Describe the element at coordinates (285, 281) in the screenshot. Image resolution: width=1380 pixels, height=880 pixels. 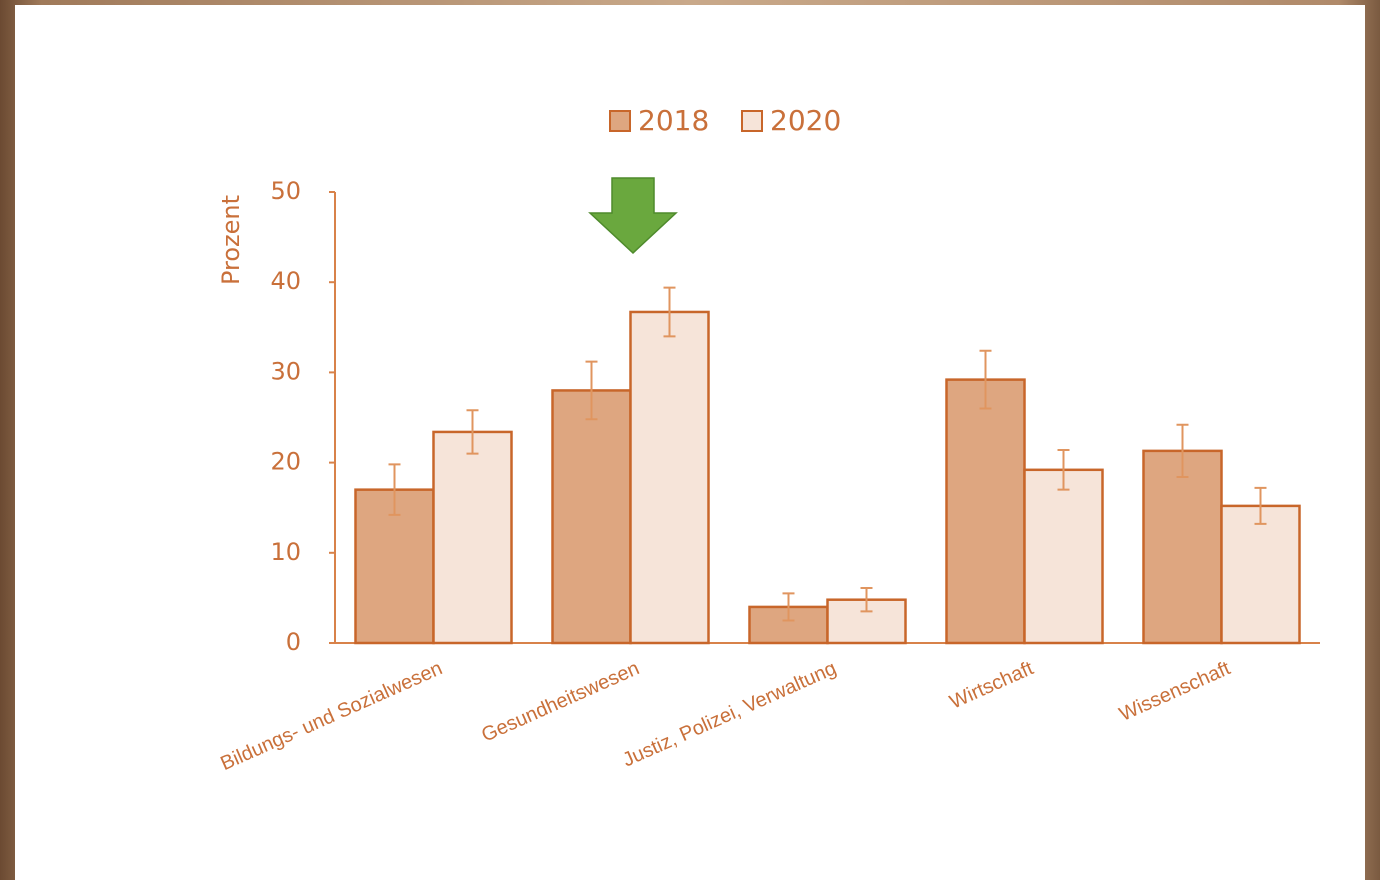
I see `y-tick-label: 40` at that location.